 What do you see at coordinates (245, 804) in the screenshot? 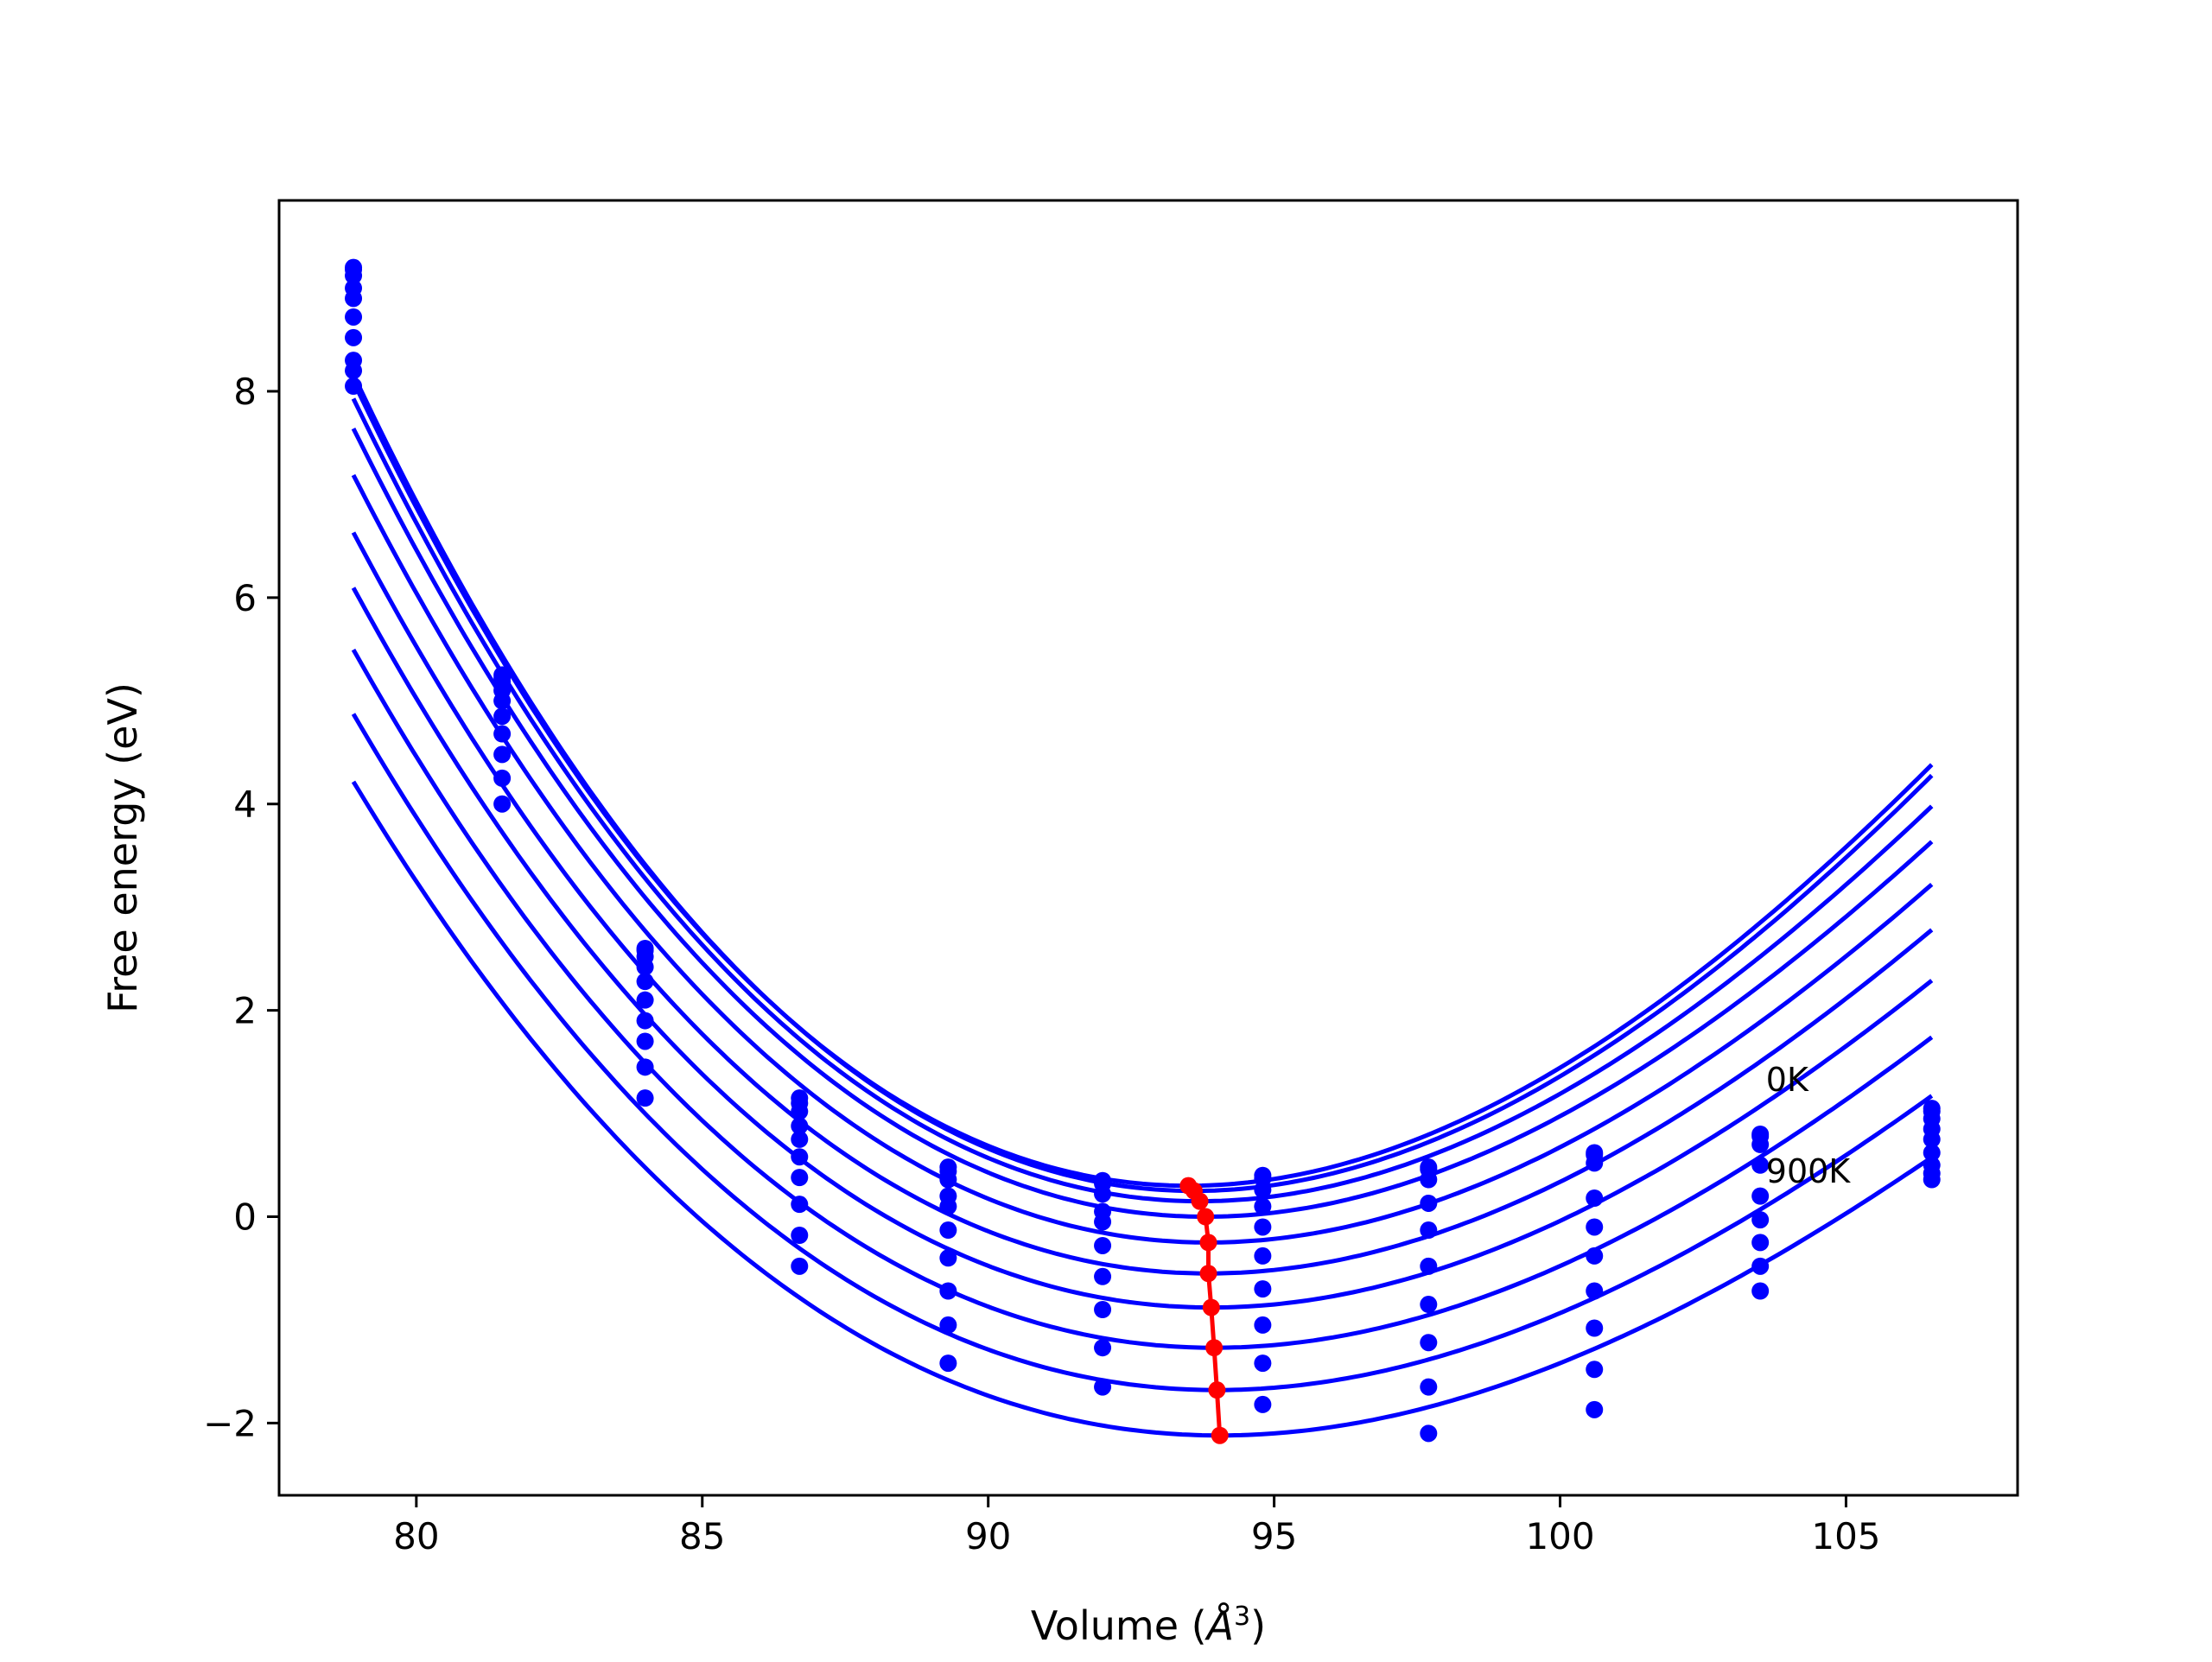
I see `y-tick-label: 4` at bounding box center [245, 804].